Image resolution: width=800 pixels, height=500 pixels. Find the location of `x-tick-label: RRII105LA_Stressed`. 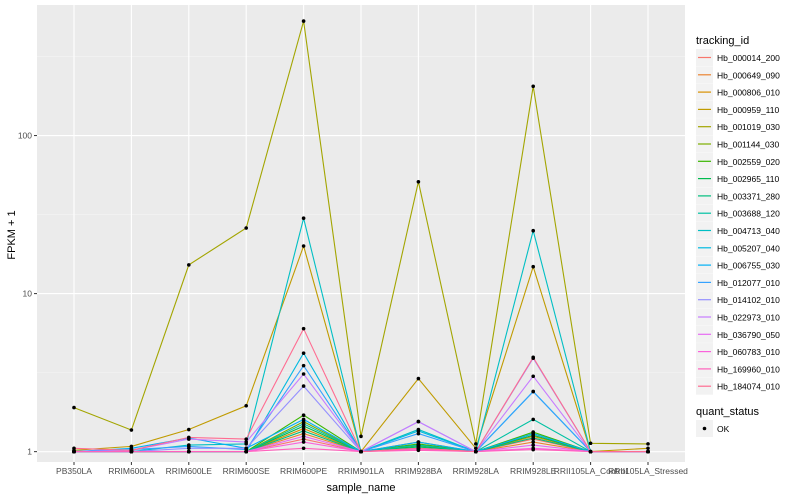

x-tick-label: RRII105LA_Stressed is located at coordinates (648, 471).